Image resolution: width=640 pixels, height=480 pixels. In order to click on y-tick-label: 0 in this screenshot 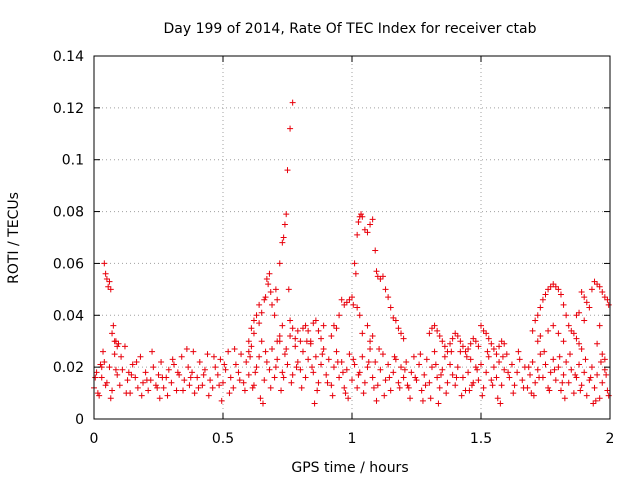, I will do `click(79, 420)`.